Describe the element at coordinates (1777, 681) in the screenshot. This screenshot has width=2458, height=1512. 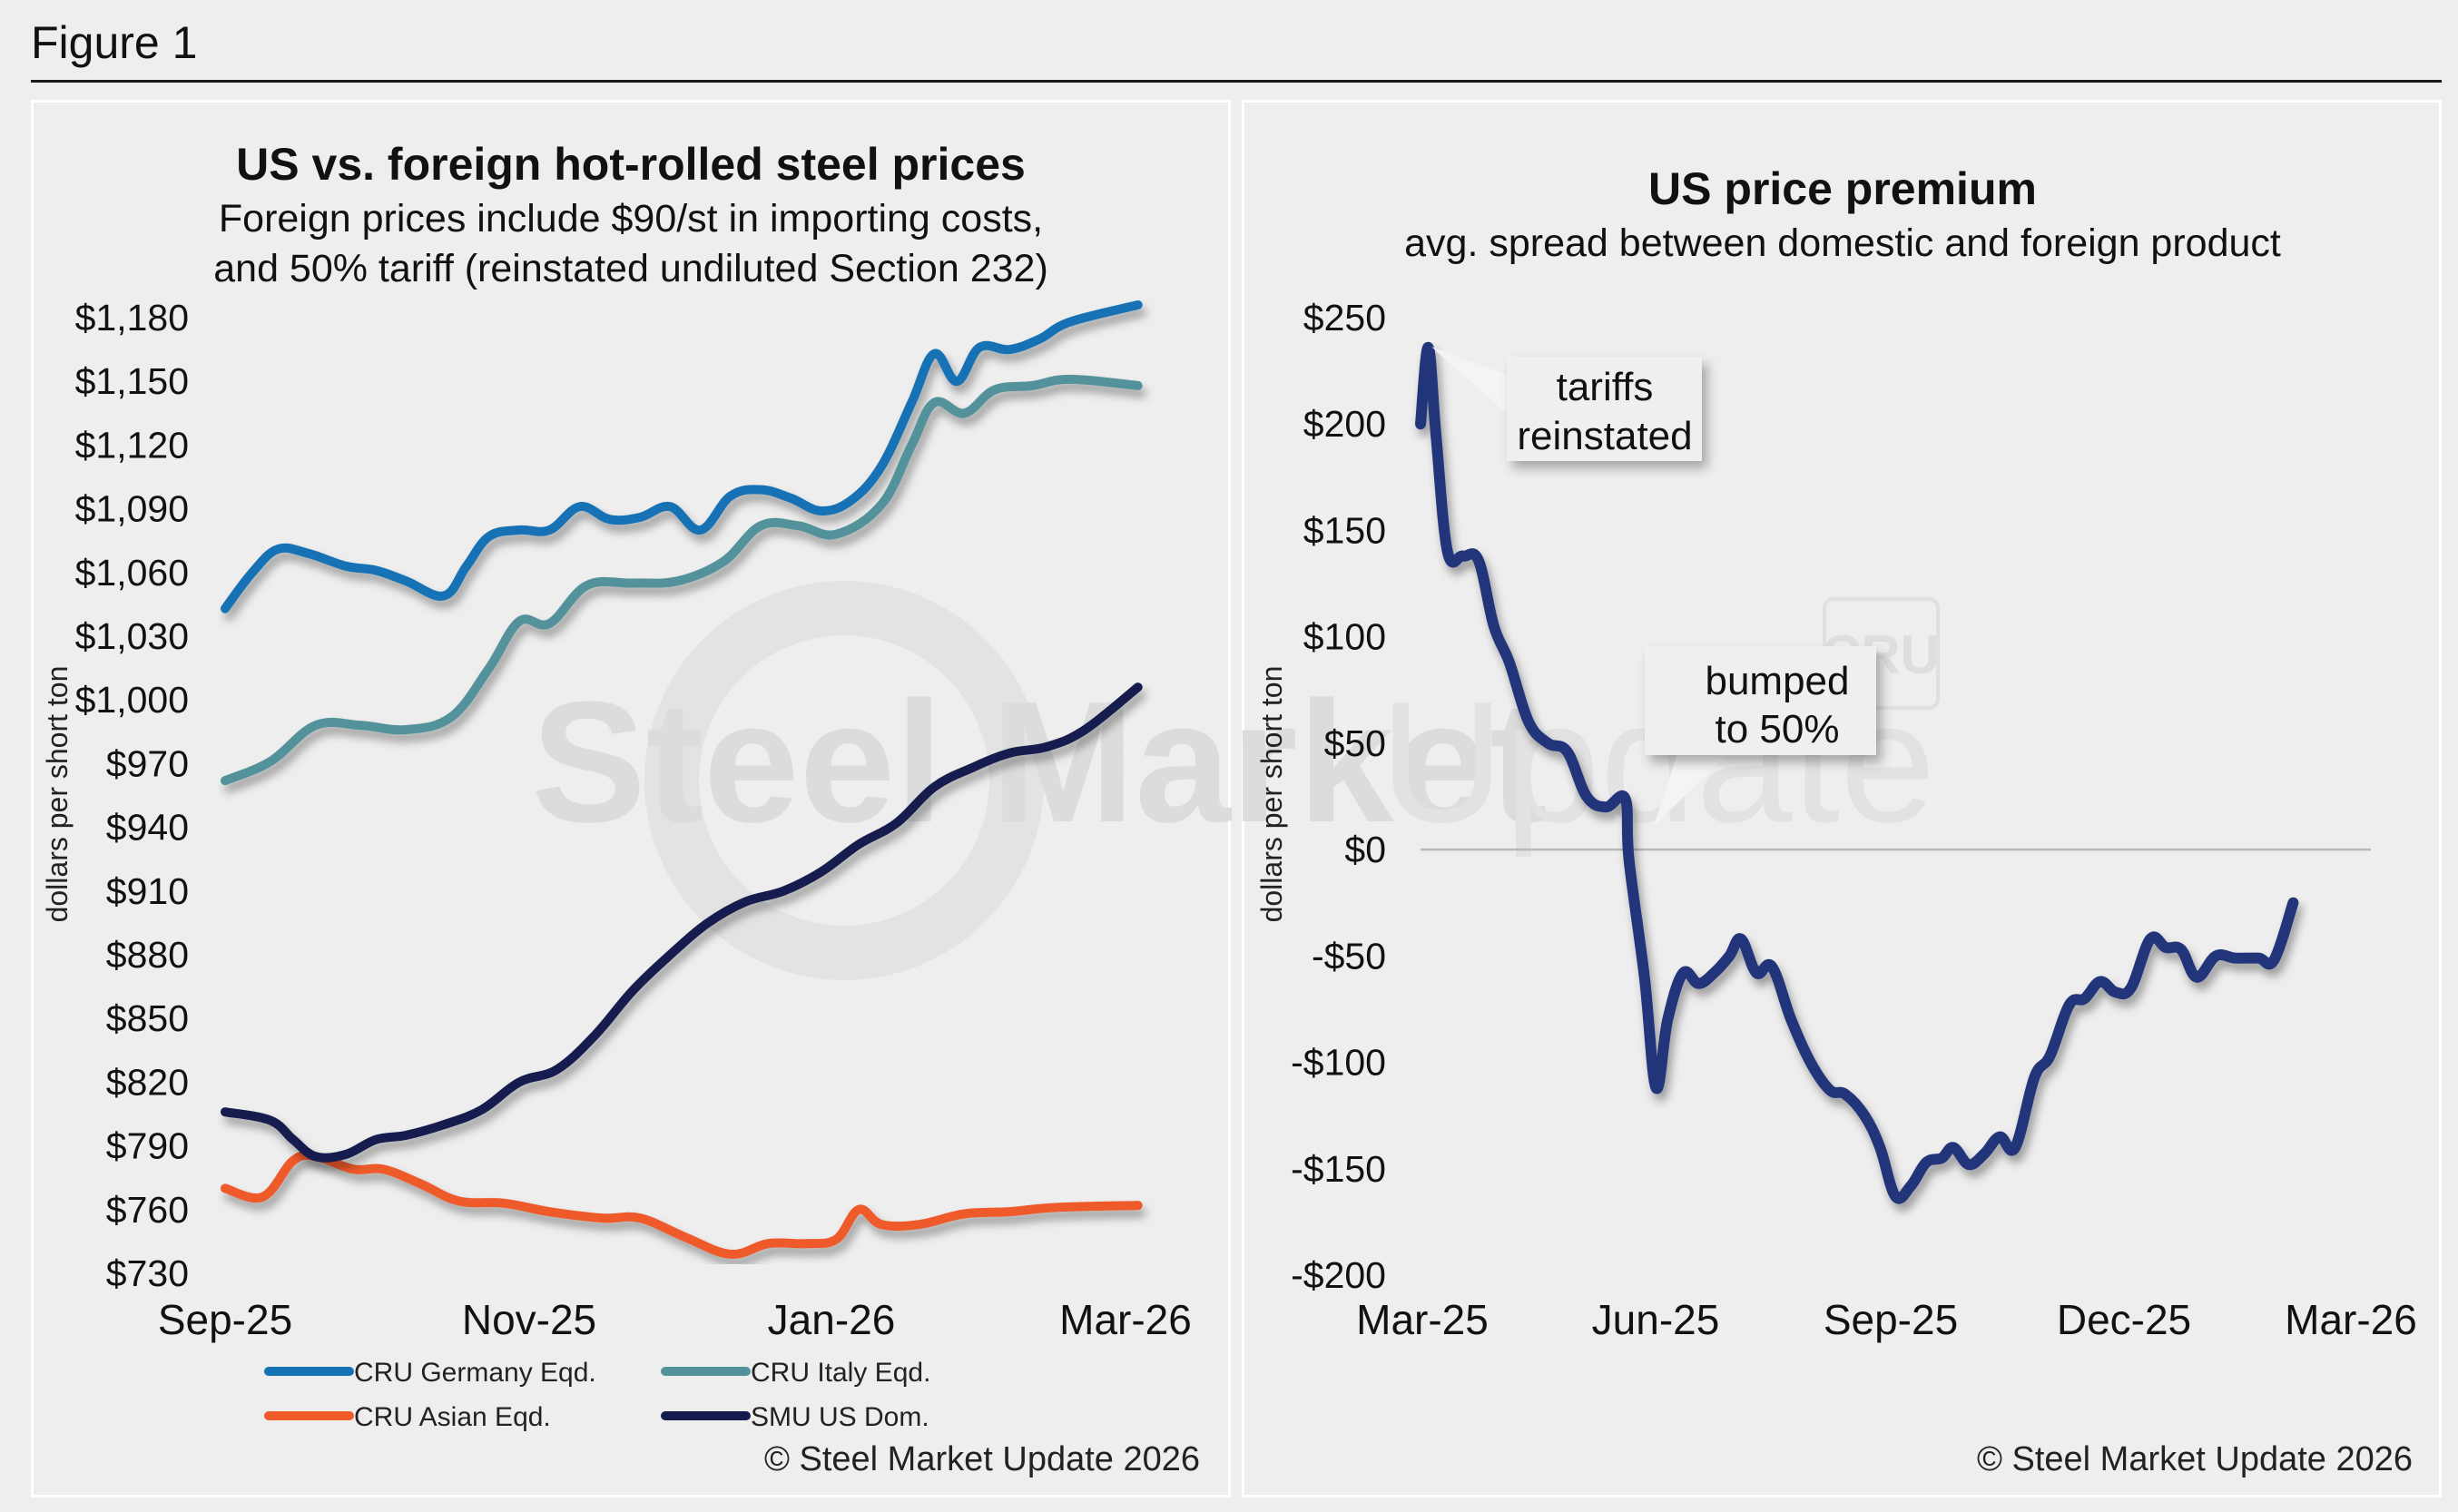
I see `annotation-line-1: bumped` at that location.